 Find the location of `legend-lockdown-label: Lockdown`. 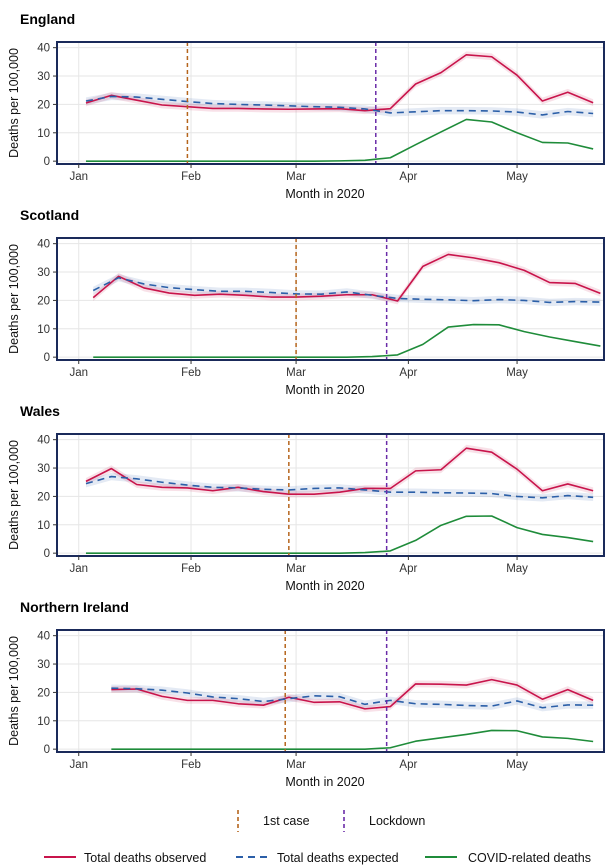

legend-lockdown-label: Lockdown is located at coordinates (397, 821).